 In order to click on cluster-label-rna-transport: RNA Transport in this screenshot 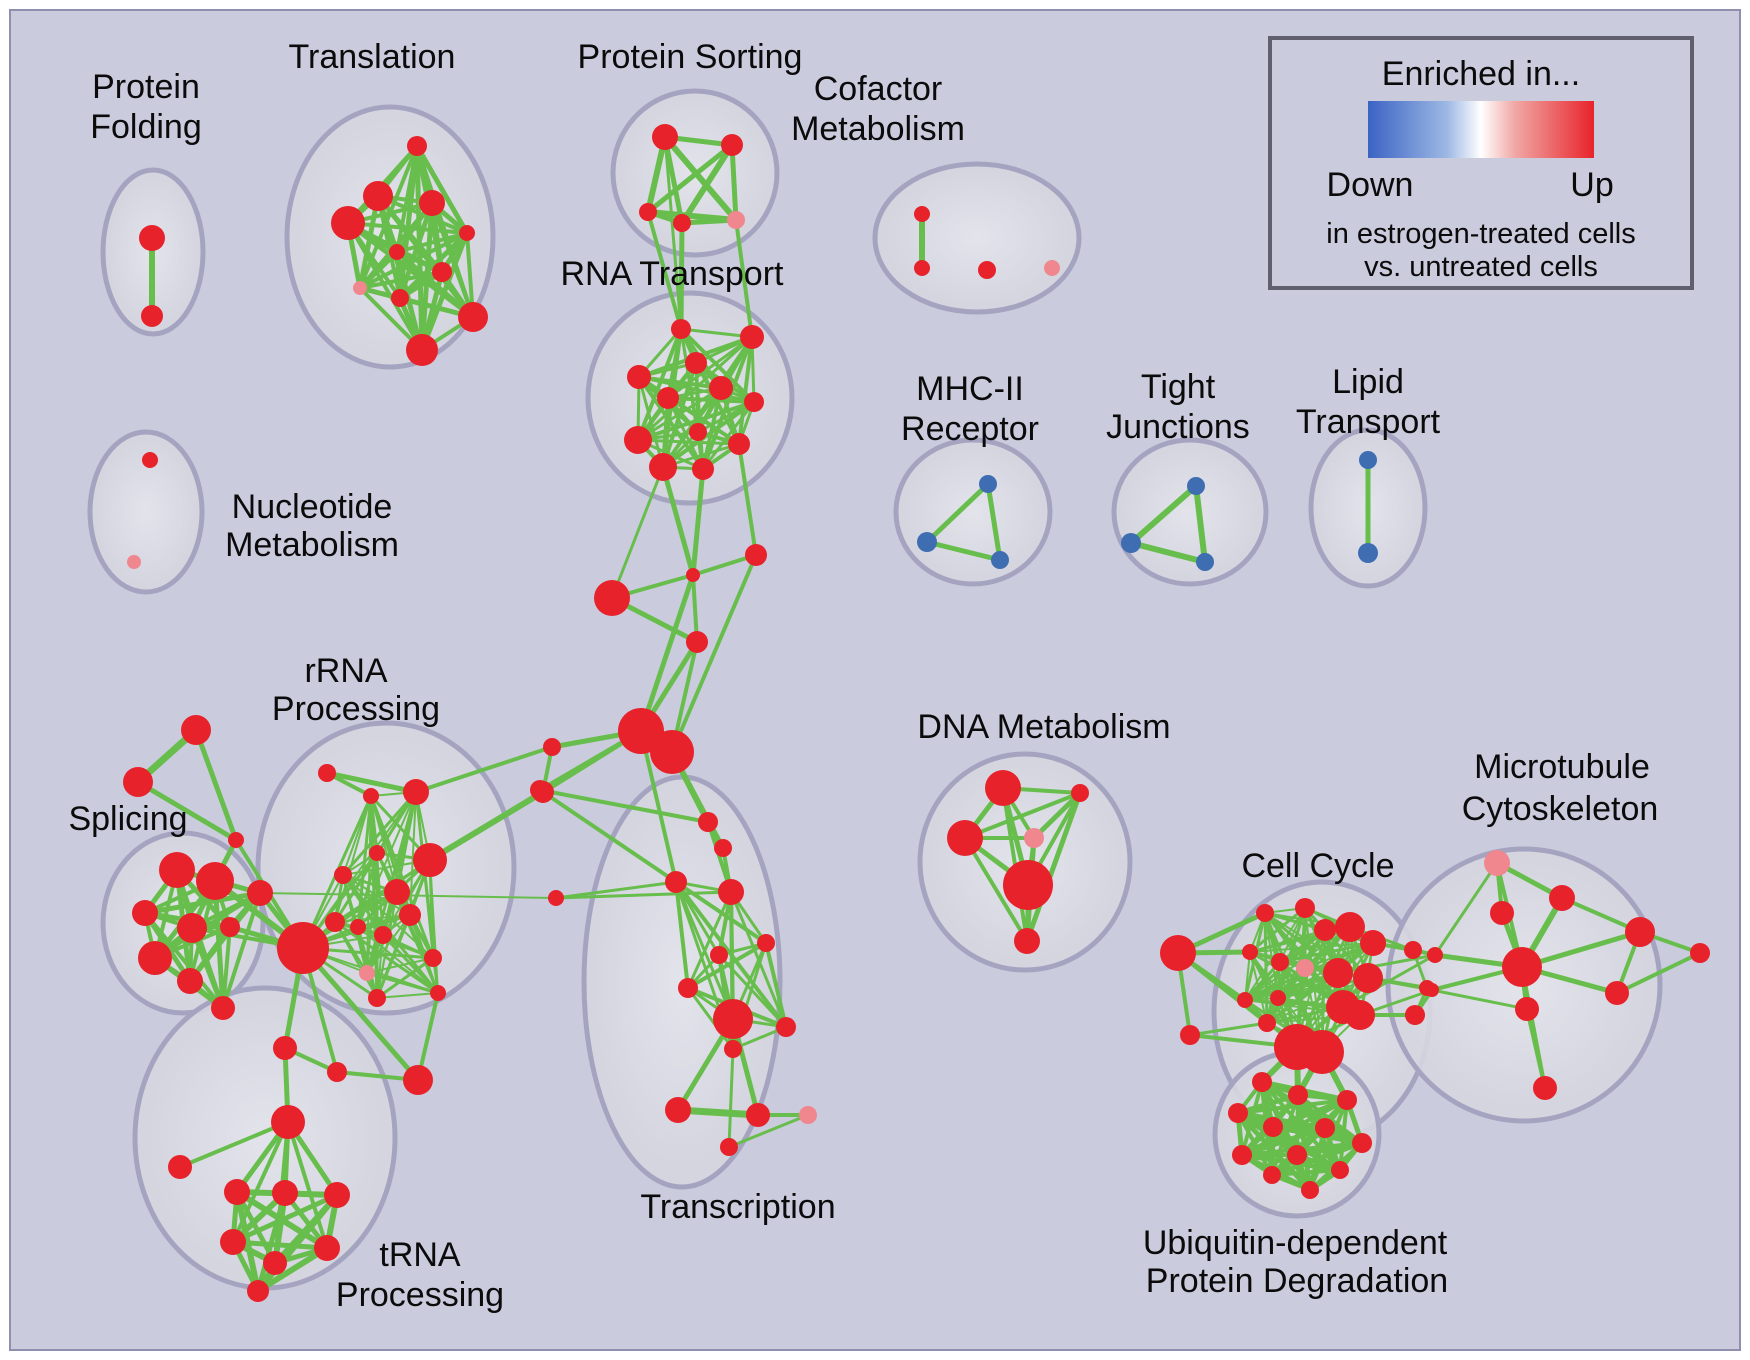, I will do `click(673, 274)`.